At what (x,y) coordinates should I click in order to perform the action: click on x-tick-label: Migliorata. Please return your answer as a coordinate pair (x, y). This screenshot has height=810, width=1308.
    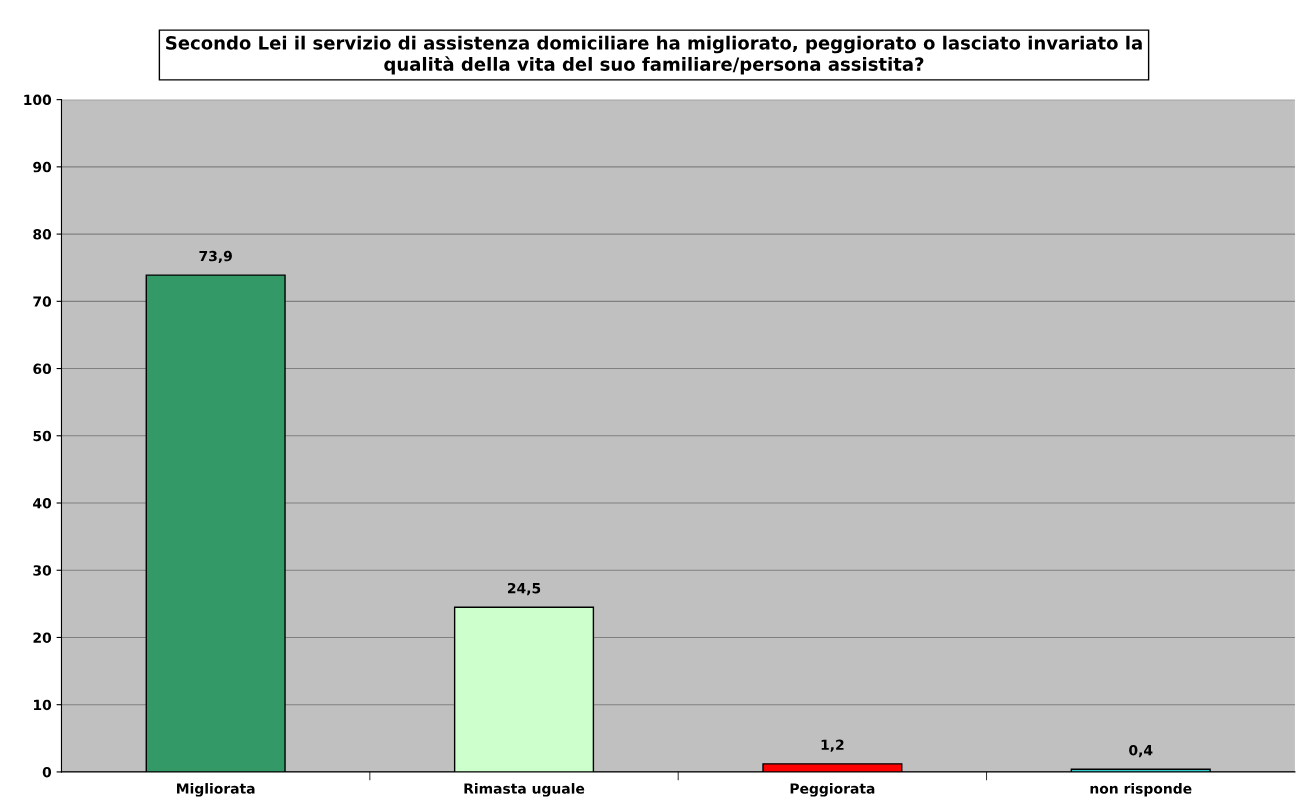
    Looking at the image, I should click on (216, 790).